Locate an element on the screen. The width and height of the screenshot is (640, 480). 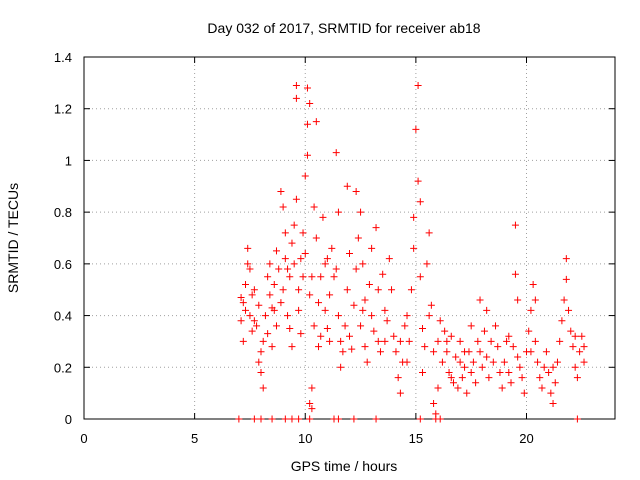
x-axis-label: GPS time / hours is located at coordinates (344, 466).